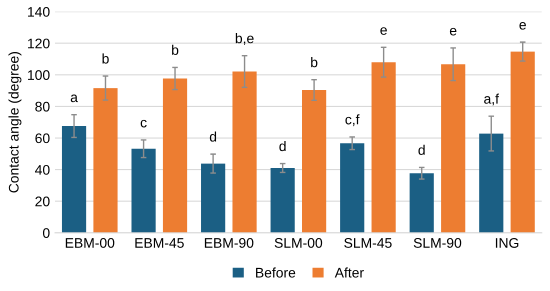 Image resolution: width=550 pixels, height=291 pixels. I want to click on y-axis-title: Contact angle (degree), so click(15, 122).